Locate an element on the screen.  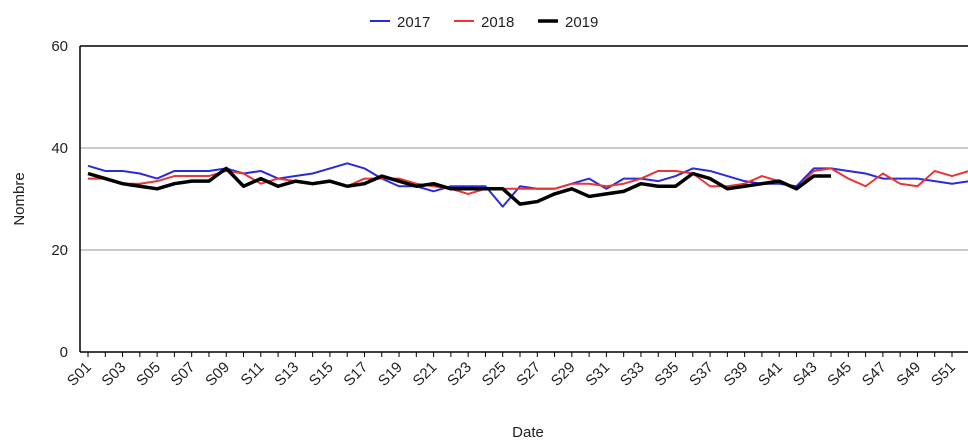
legend-label: 2018 is located at coordinates (497, 22).